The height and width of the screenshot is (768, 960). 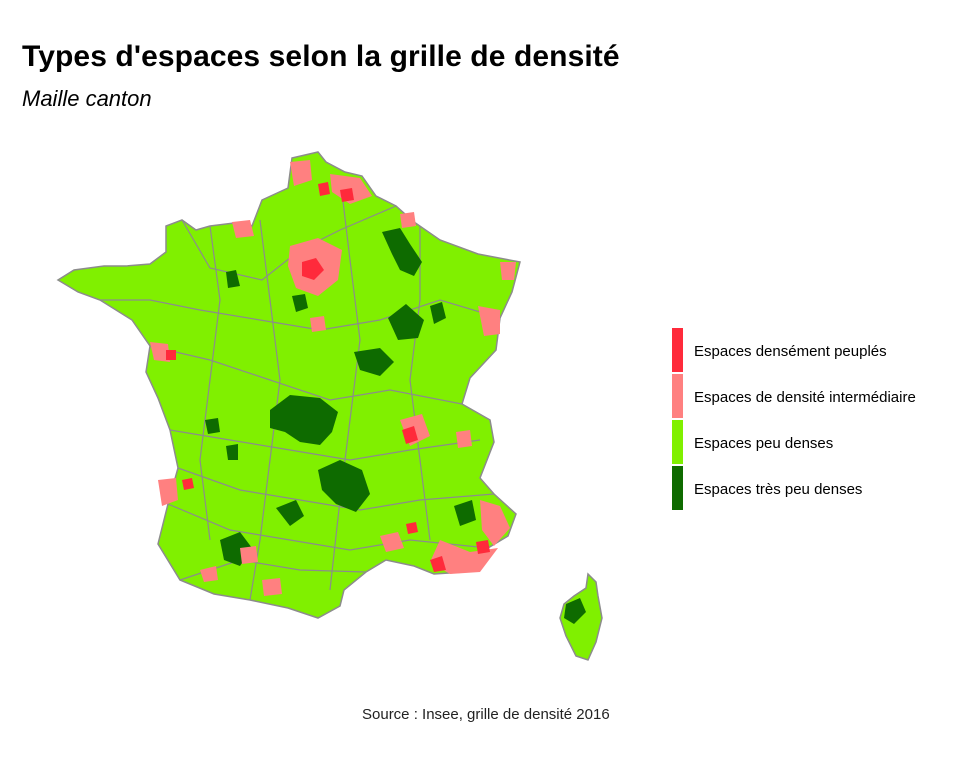 I want to click on source-caption: Source : Insee, grille de densité 2016, so click(x=486, y=714).